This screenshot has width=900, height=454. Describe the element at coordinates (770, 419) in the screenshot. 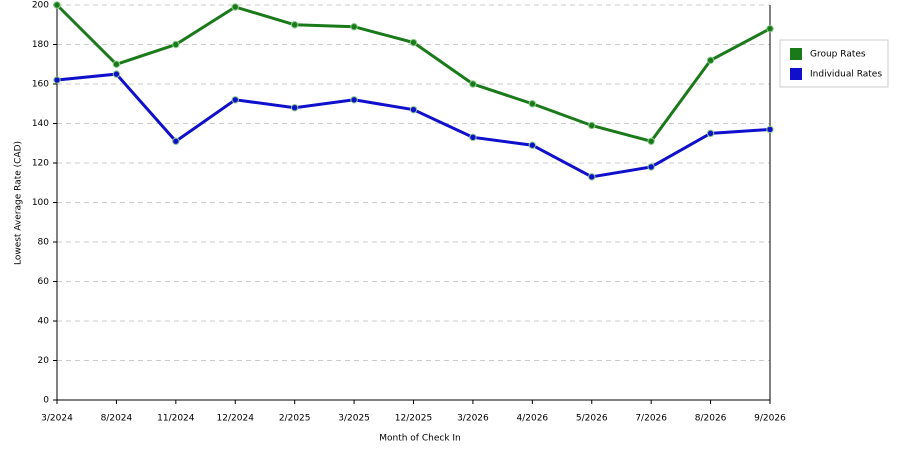

I see `x-tick-label: 9/2026` at that location.